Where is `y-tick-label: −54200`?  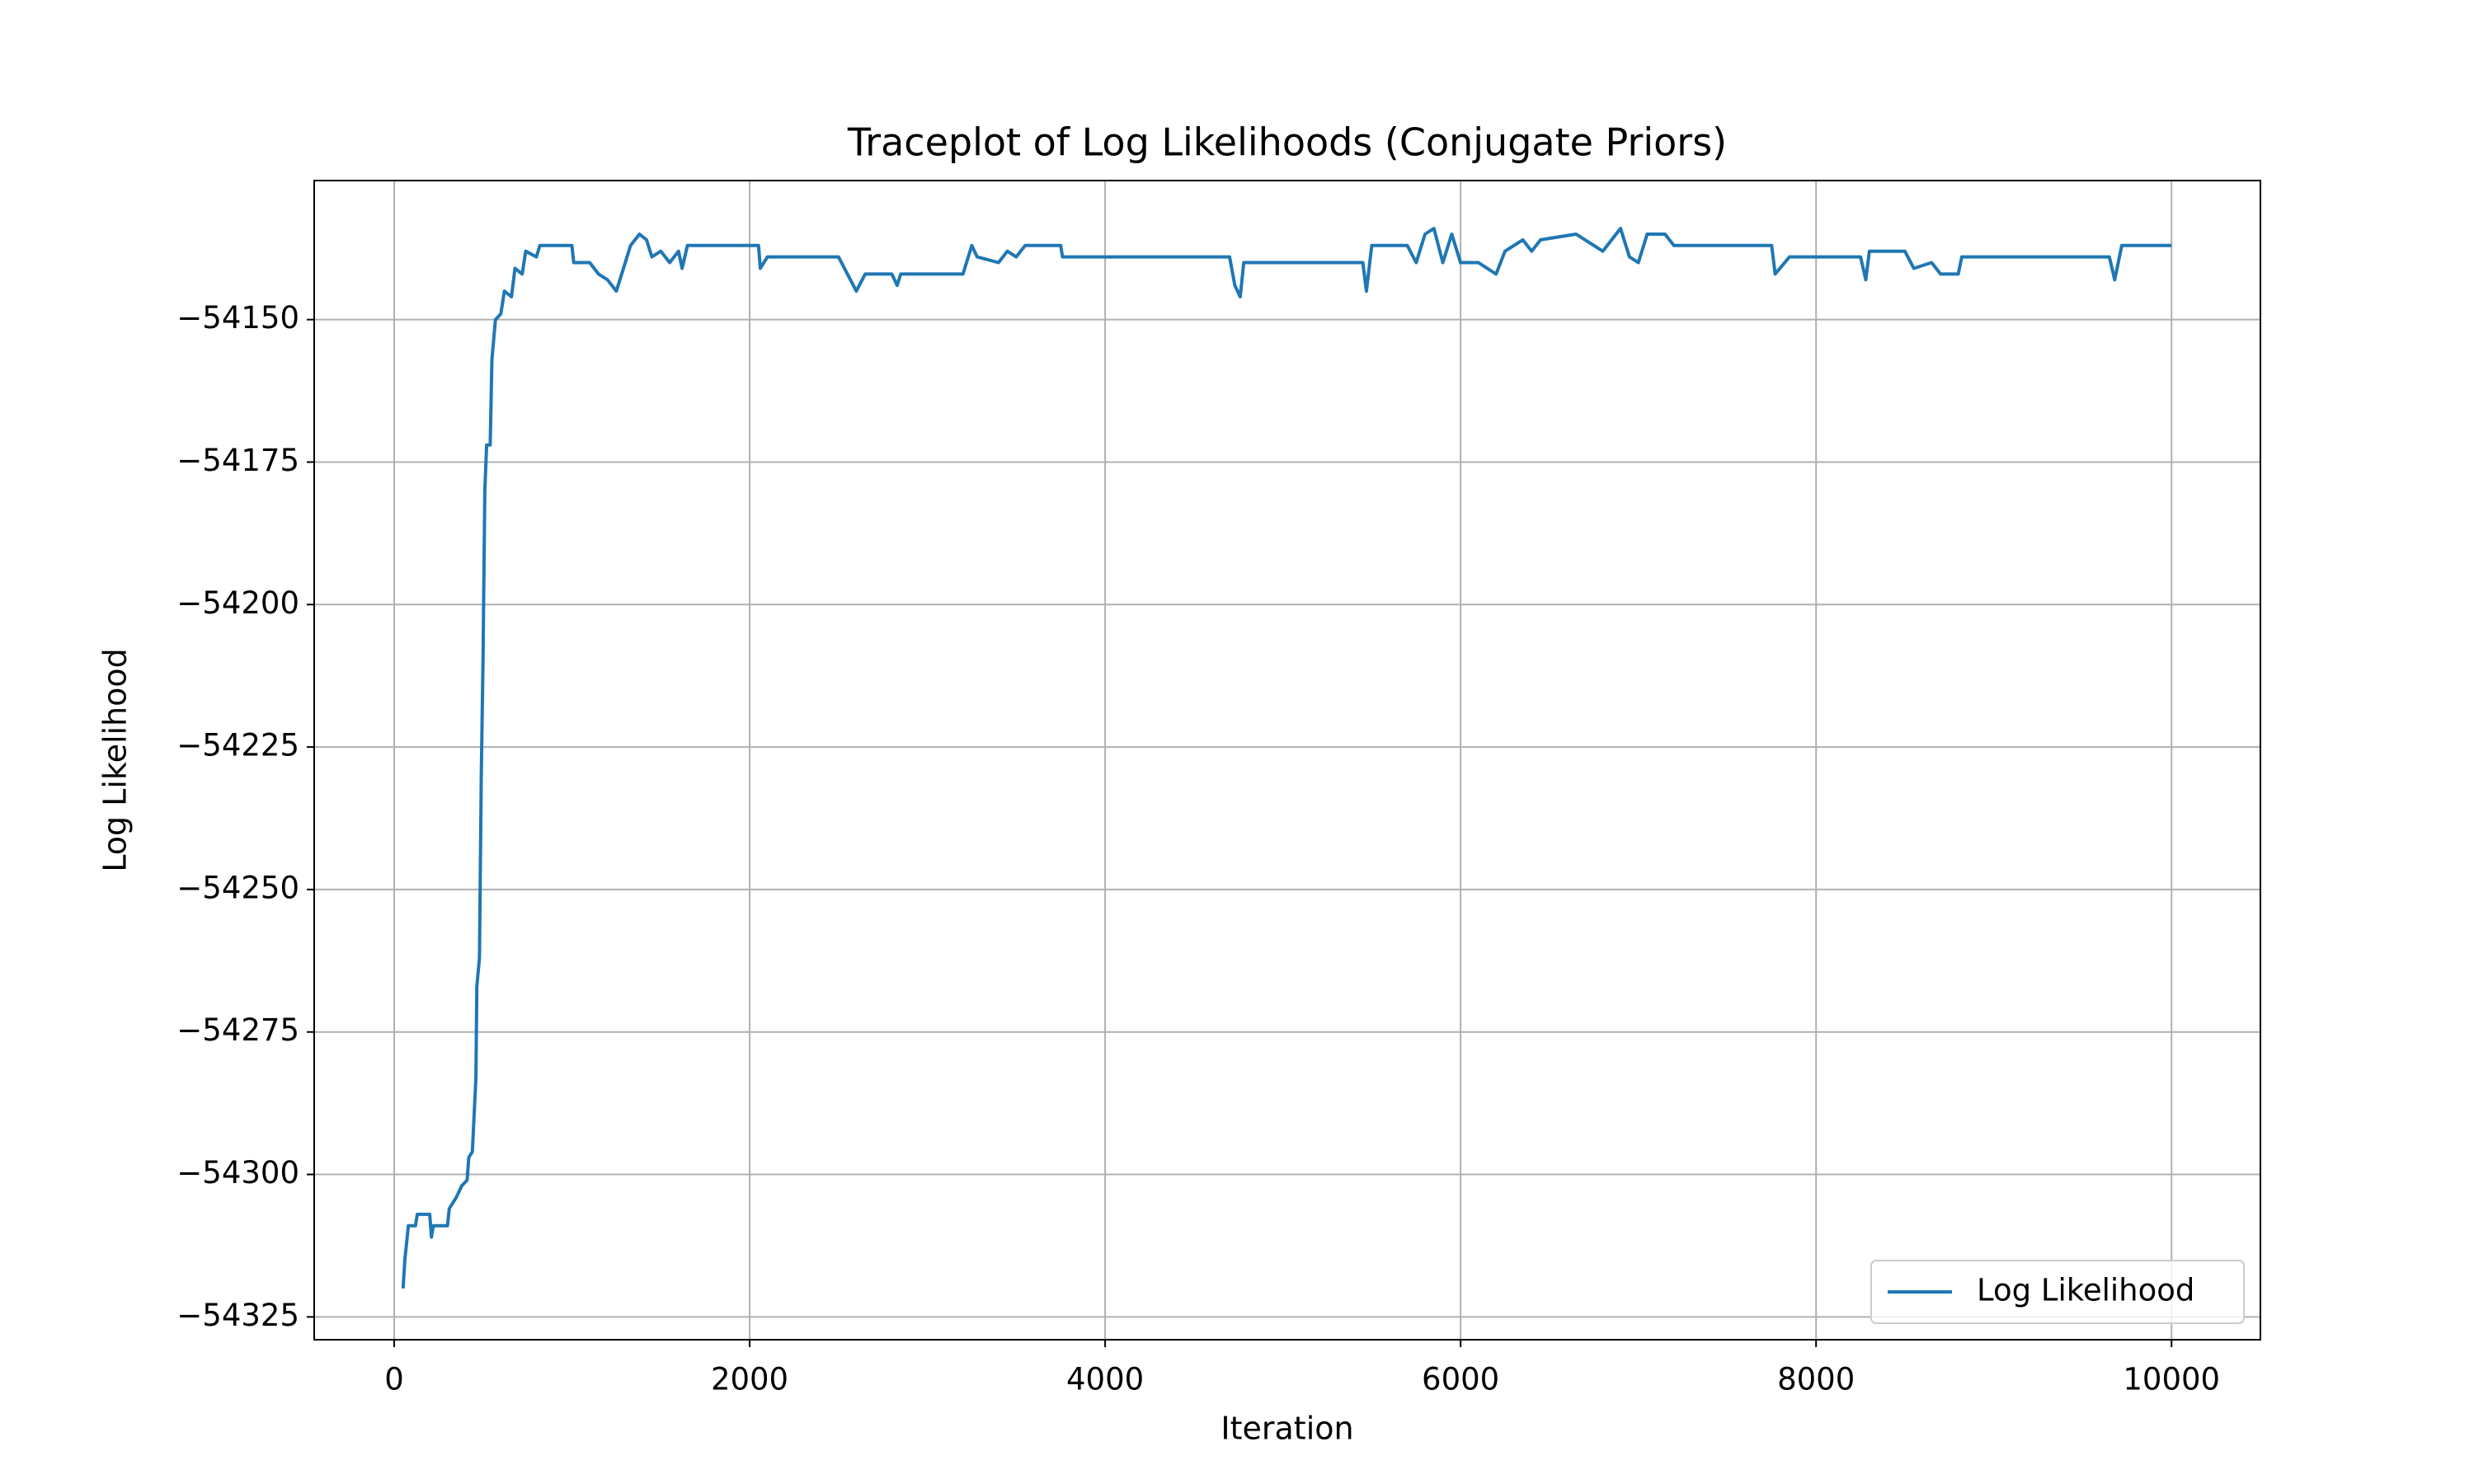 y-tick-label: −54200 is located at coordinates (237, 603).